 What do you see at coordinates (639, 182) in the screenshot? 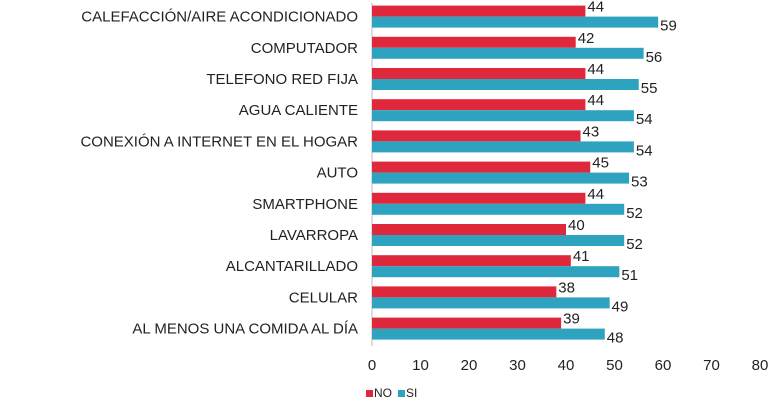
I see `data-label: 53` at bounding box center [639, 182].